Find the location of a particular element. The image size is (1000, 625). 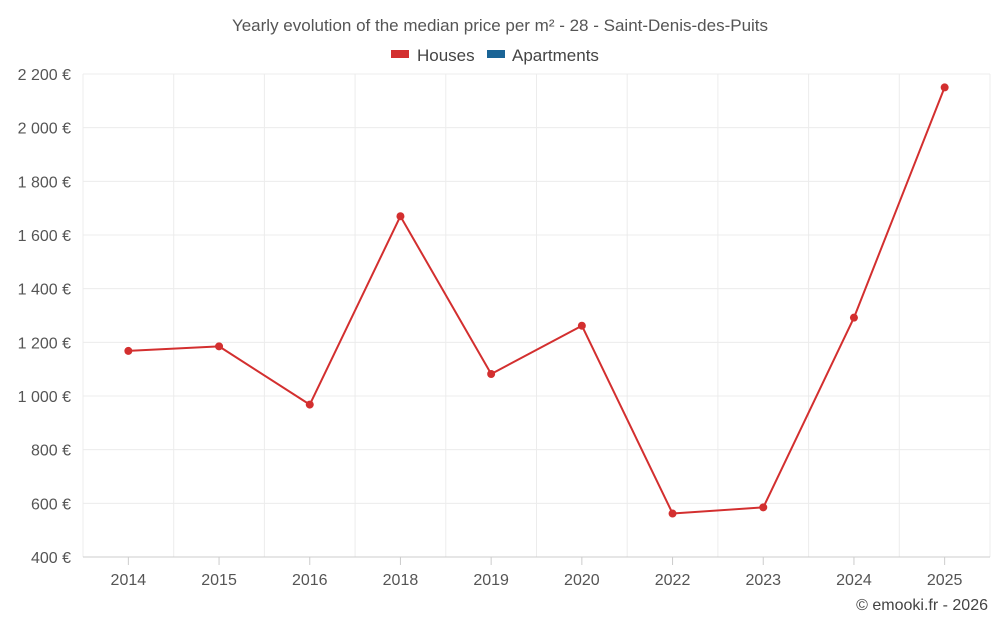

x-tick-label: 2014 is located at coordinates (129, 580).